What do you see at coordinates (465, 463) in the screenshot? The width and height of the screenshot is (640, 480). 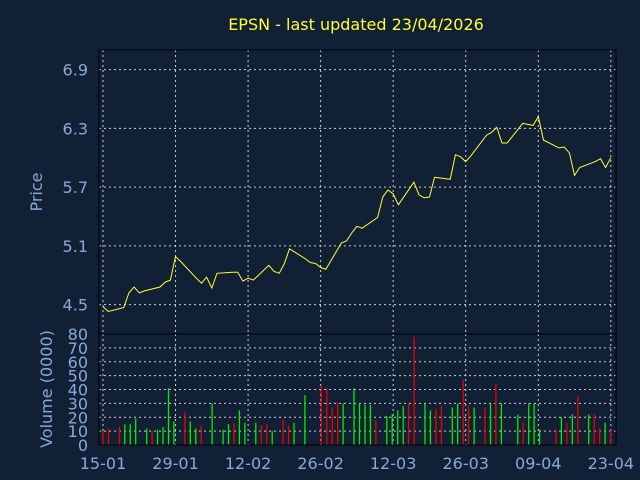 I see `x-tick-label: 26-03` at bounding box center [465, 463].